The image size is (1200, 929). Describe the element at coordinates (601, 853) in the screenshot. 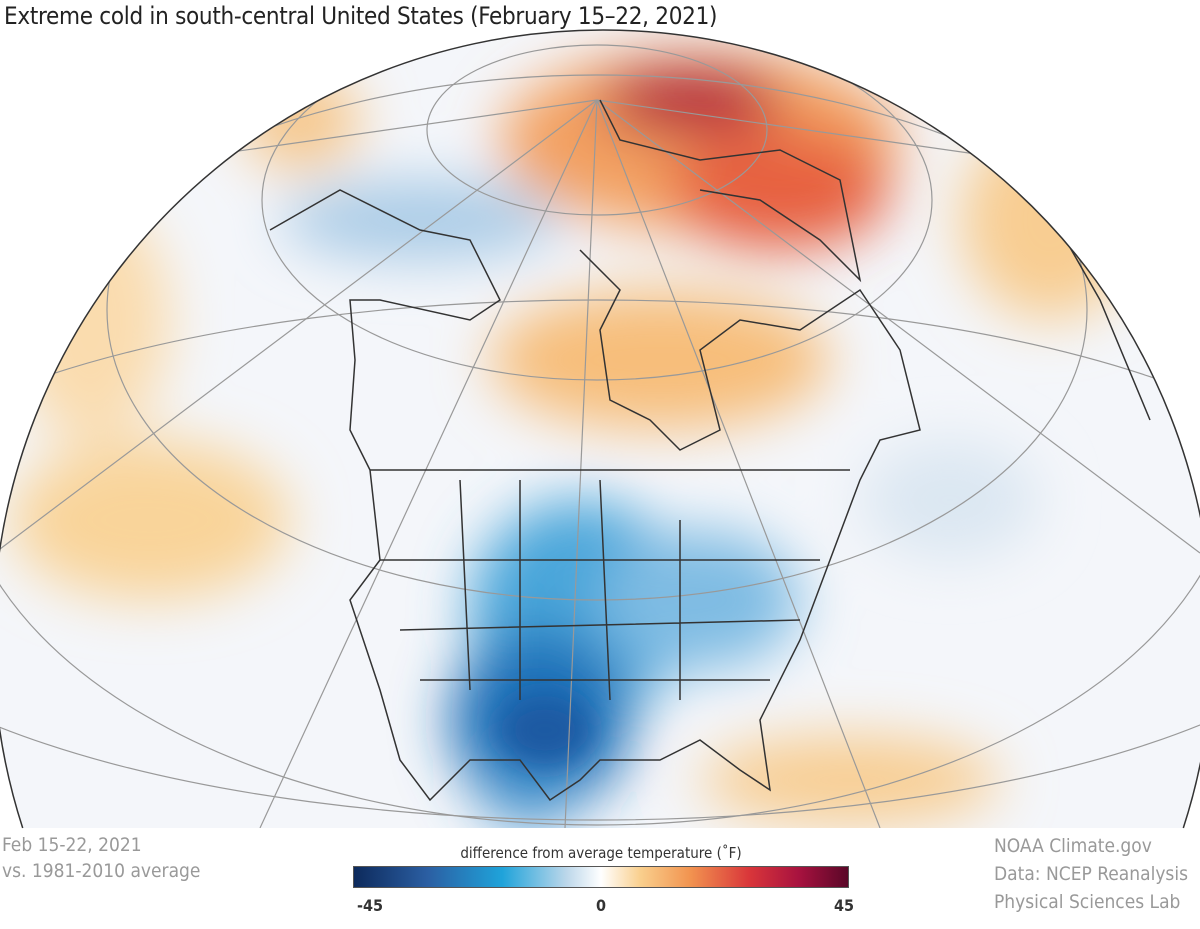

I see `legend-title: difference from average temperature (˚F)` at that location.